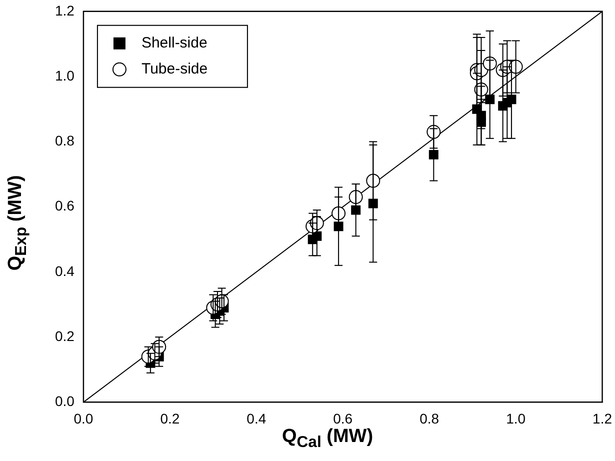  I want to click on x-tick-label: 1.0, so click(516, 418).